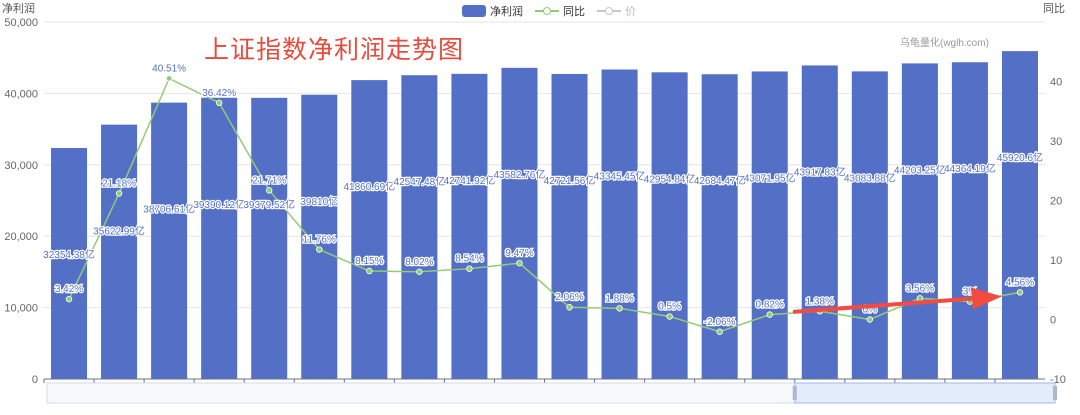  Describe the element at coordinates (269, 204) in the screenshot. I see `bar-value-label: 39379.52亿` at that location.